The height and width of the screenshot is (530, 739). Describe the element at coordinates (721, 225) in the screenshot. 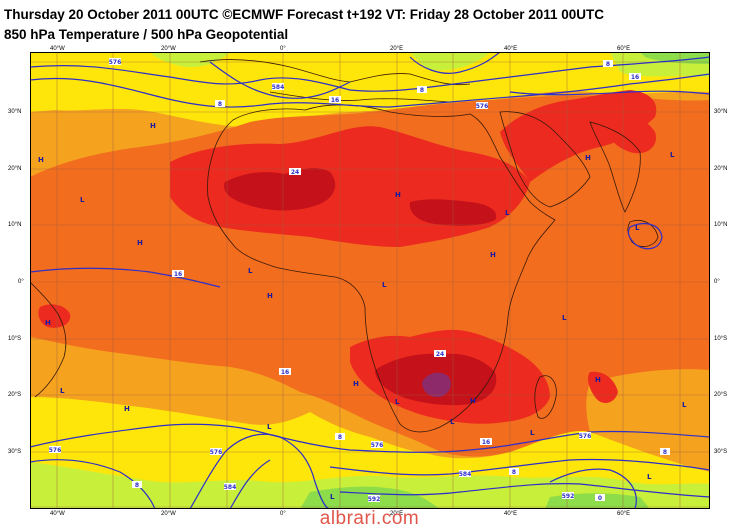

I see `lat-tick-right: 10°N` at that location.